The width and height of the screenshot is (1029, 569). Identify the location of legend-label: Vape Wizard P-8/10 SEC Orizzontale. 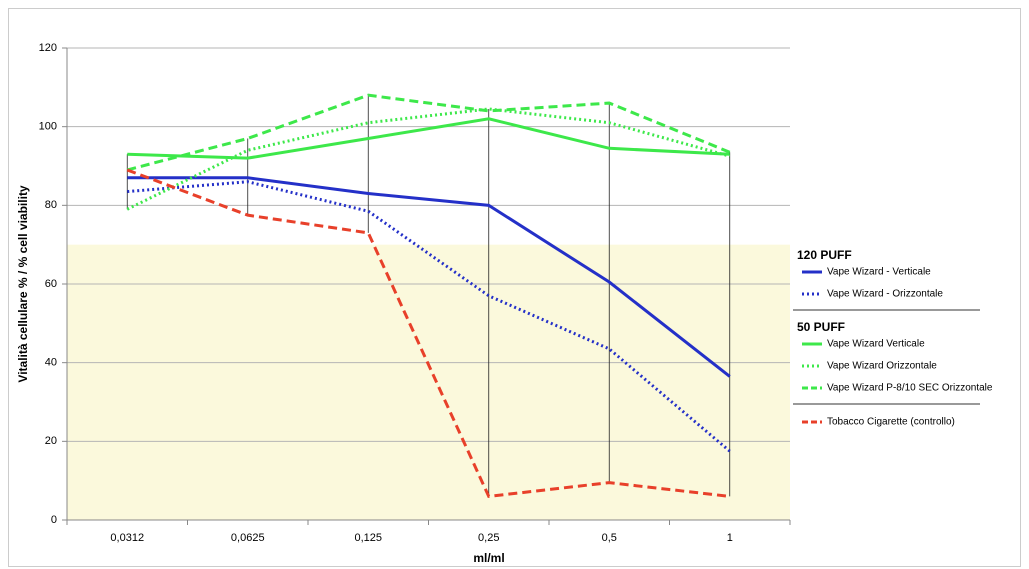
(910, 388).